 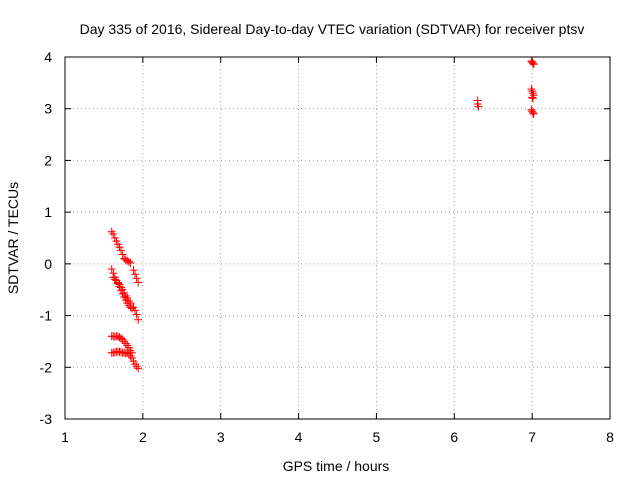 What do you see at coordinates (46, 367) in the screenshot?
I see `y-tick-label: -2` at bounding box center [46, 367].